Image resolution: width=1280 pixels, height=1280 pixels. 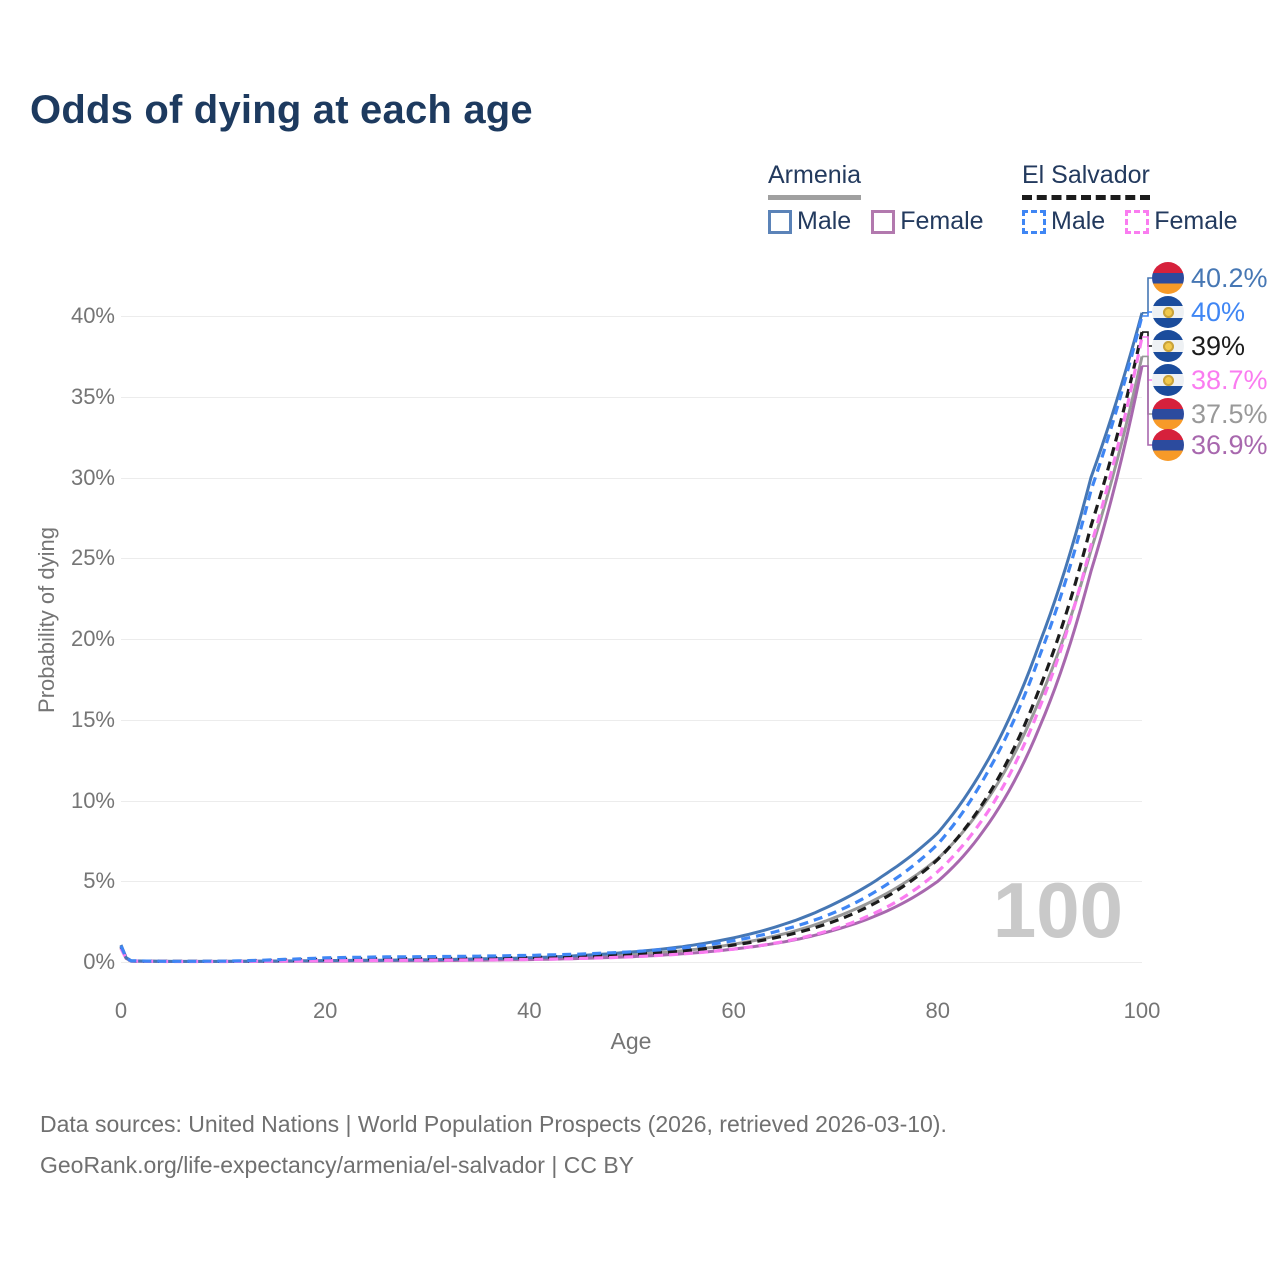 I want to click on end-value-label: 38.7%, so click(x=1229, y=379).